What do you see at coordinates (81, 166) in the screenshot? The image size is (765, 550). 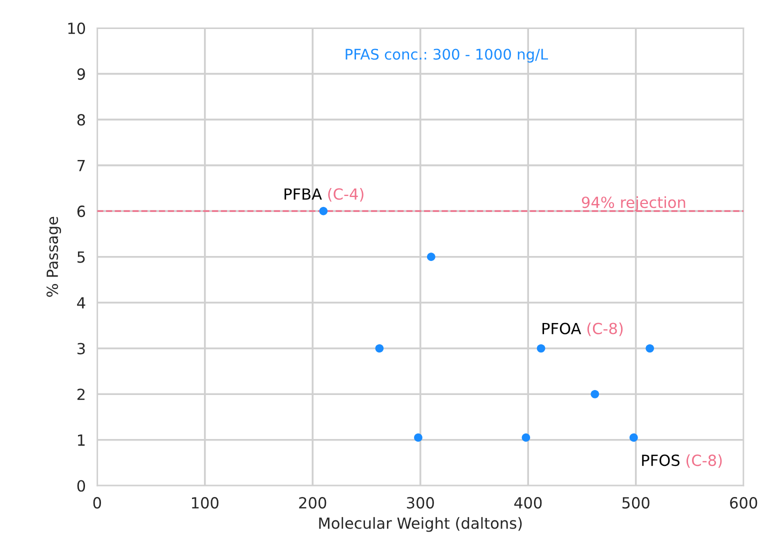 I see `y-tick-label: 7` at bounding box center [81, 166].